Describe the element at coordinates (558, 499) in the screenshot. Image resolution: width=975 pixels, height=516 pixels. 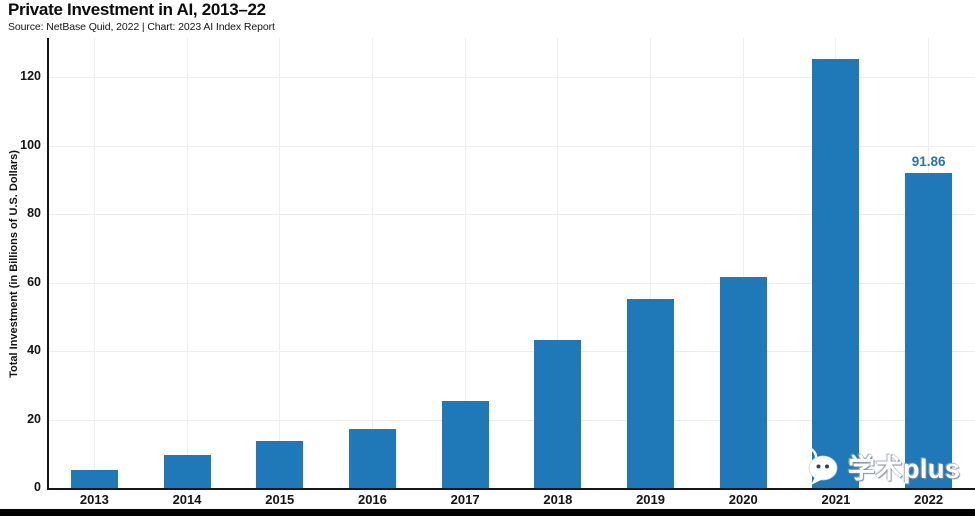
I see `x-tick-label-2018: 2018` at that location.